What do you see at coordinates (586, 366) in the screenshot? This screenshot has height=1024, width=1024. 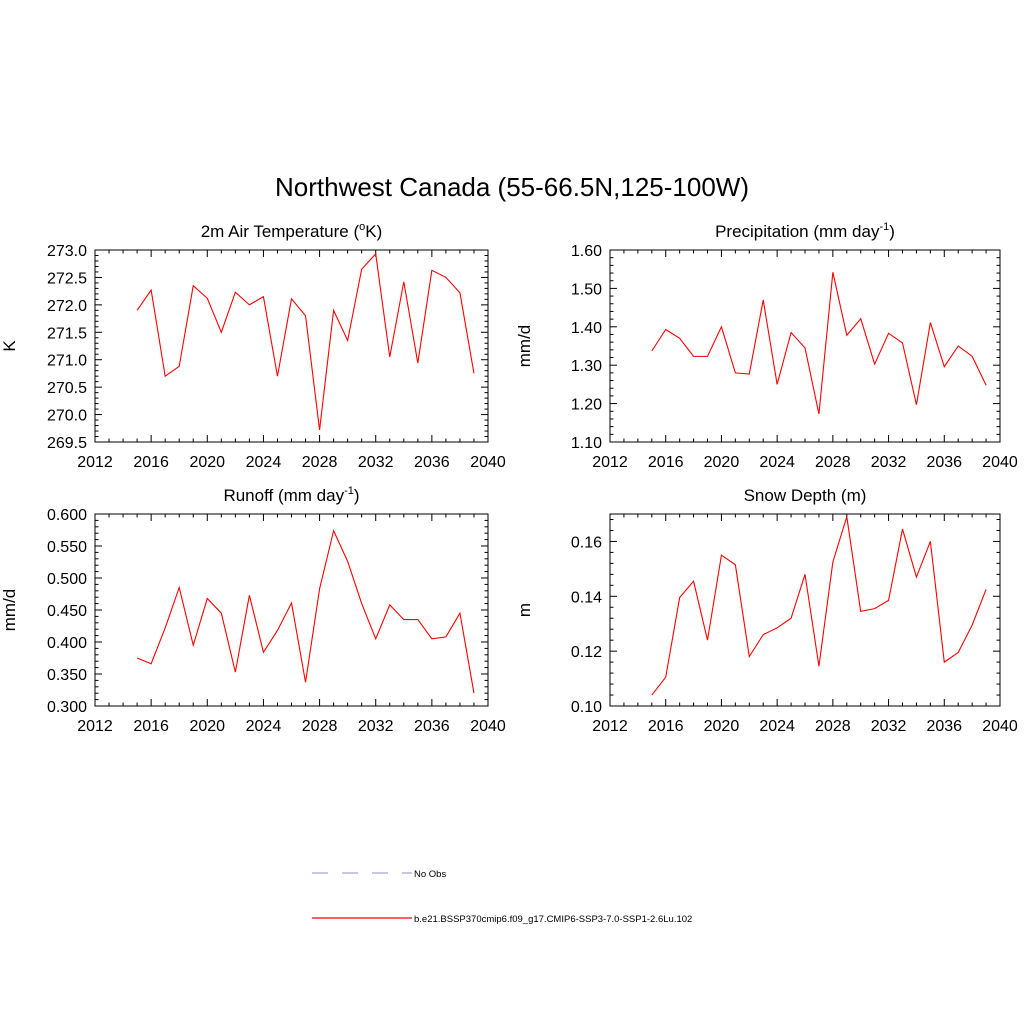 I see `y-tick-label: 1.30` at bounding box center [586, 366].